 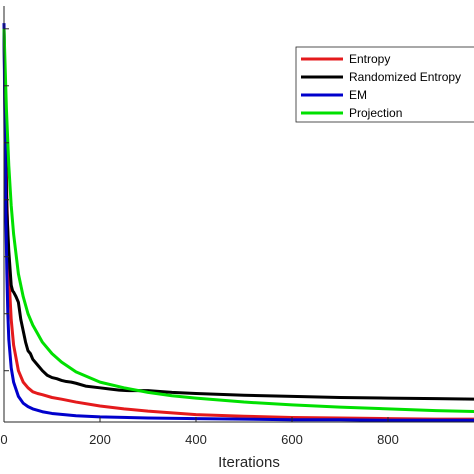 What do you see at coordinates (249, 462) in the screenshot?
I see `x-axis-label: Iterations` at bounding box center [249, 462].